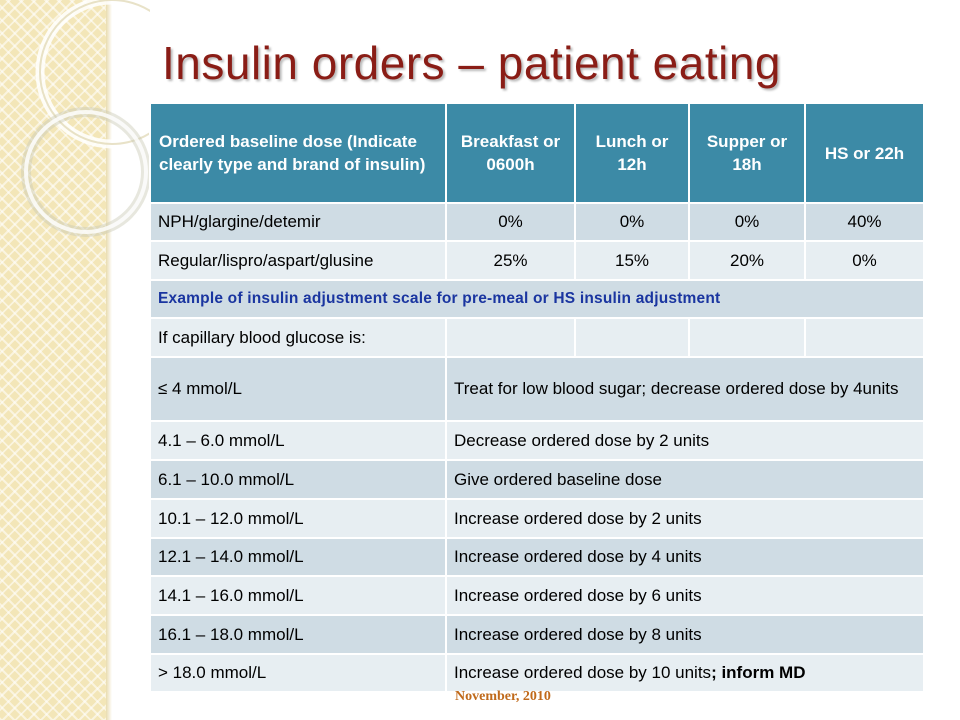 The image size is (960, 720). I want to click on footer-date: November, 2010, so click(503, 696).